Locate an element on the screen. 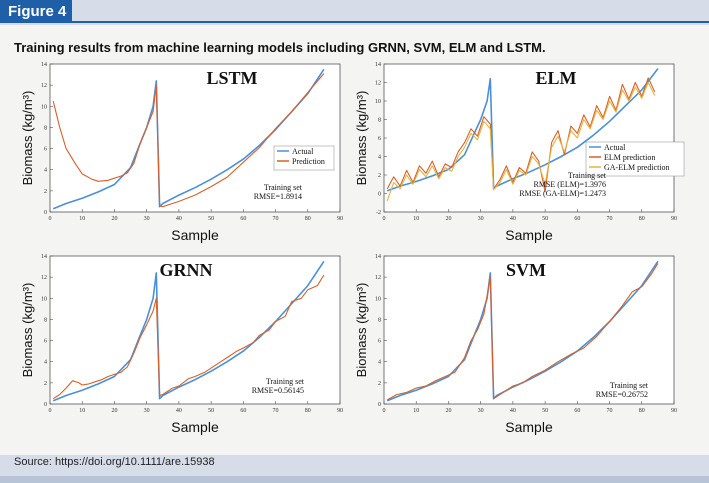 The height and width of the screenshot is (483, 709). legend-label: ELM prediction is located at coordinates (629, 157).